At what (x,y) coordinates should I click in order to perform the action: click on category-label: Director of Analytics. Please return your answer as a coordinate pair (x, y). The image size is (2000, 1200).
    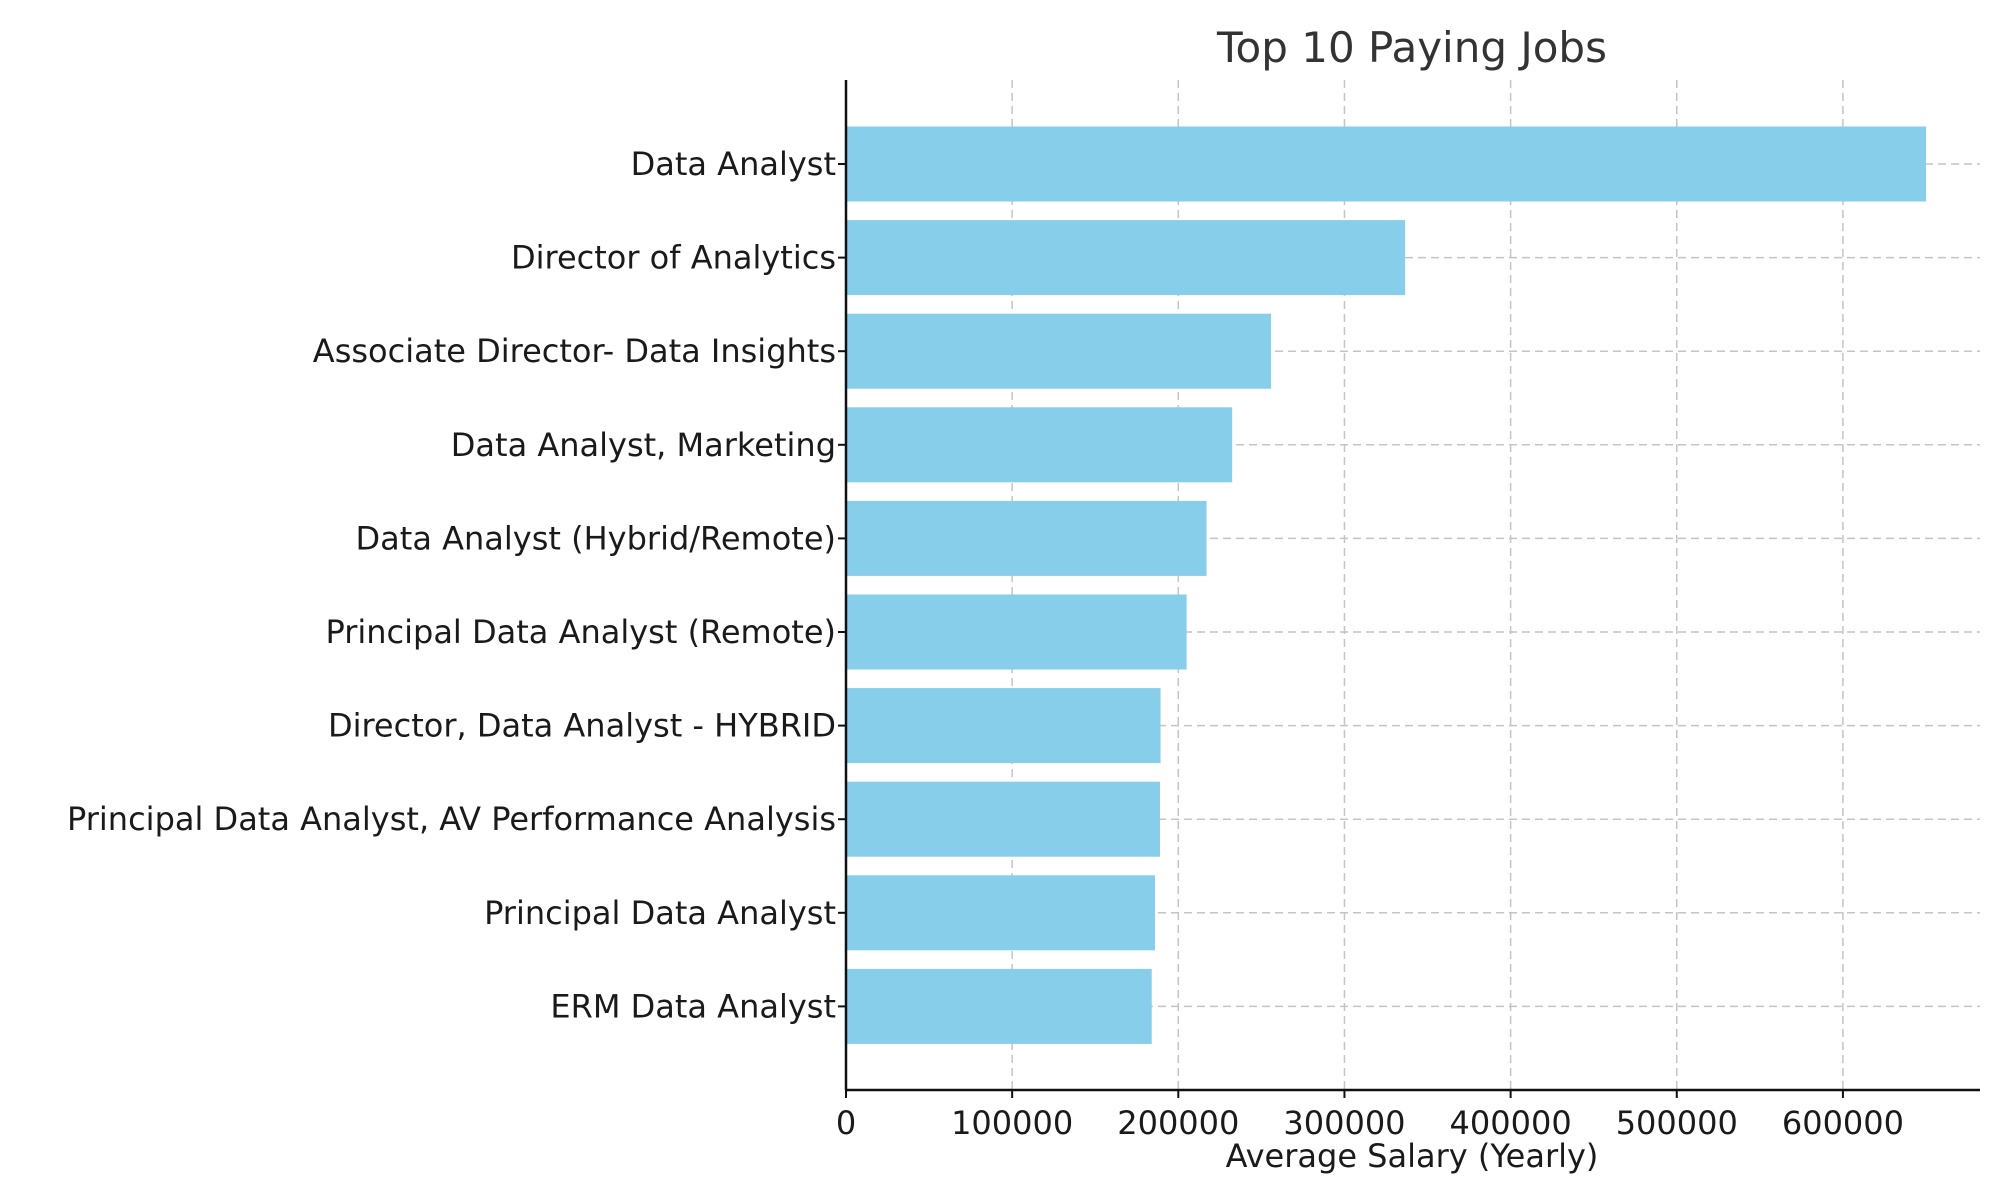
    Looking at the image, I should click on (673, 258).